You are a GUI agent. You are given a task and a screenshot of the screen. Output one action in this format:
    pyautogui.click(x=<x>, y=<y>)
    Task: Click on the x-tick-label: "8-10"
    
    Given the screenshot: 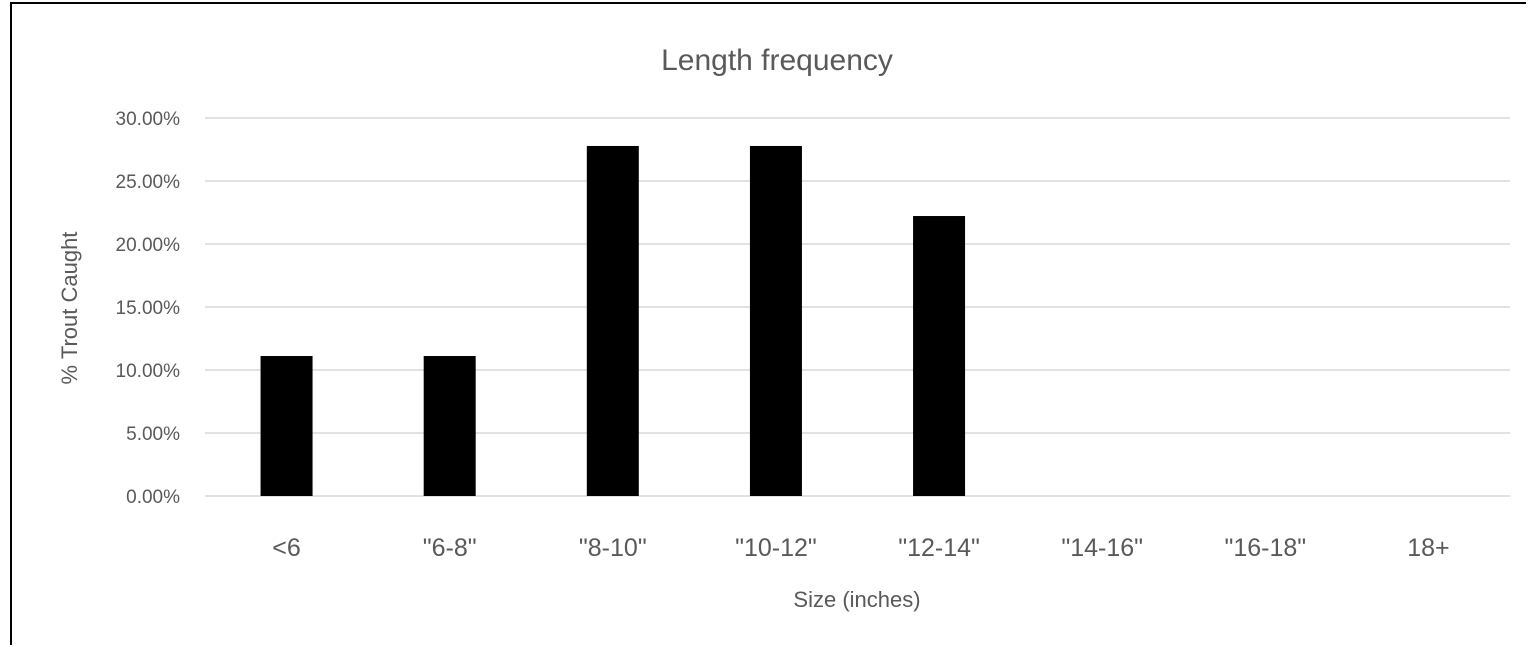 What is the action you would take?
    pyautogui.click(x=613, y=548)
    